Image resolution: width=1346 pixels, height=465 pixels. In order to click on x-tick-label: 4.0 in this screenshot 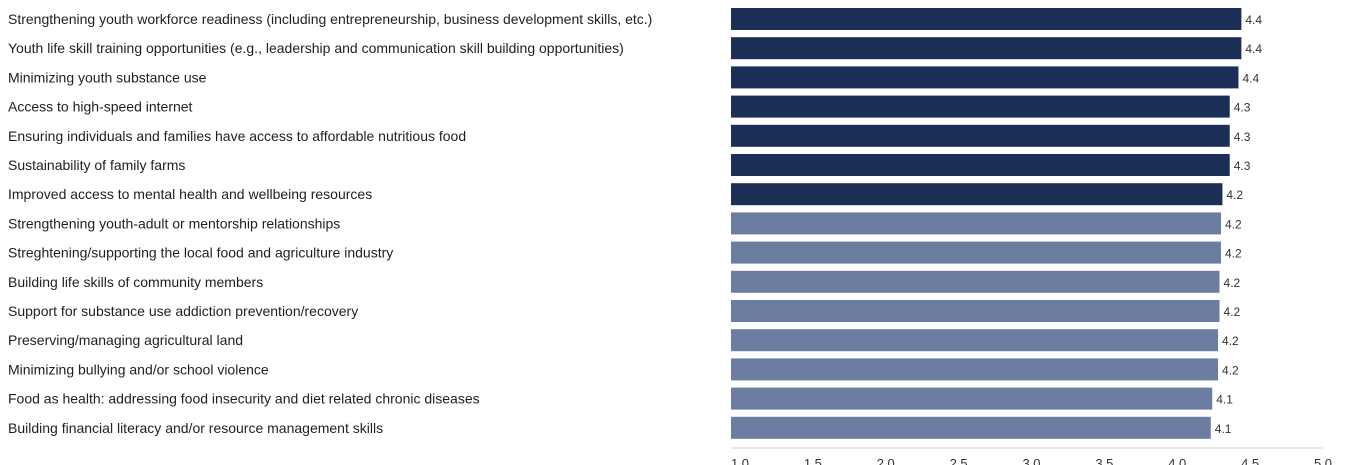, I will do `click(1177, 460)`.